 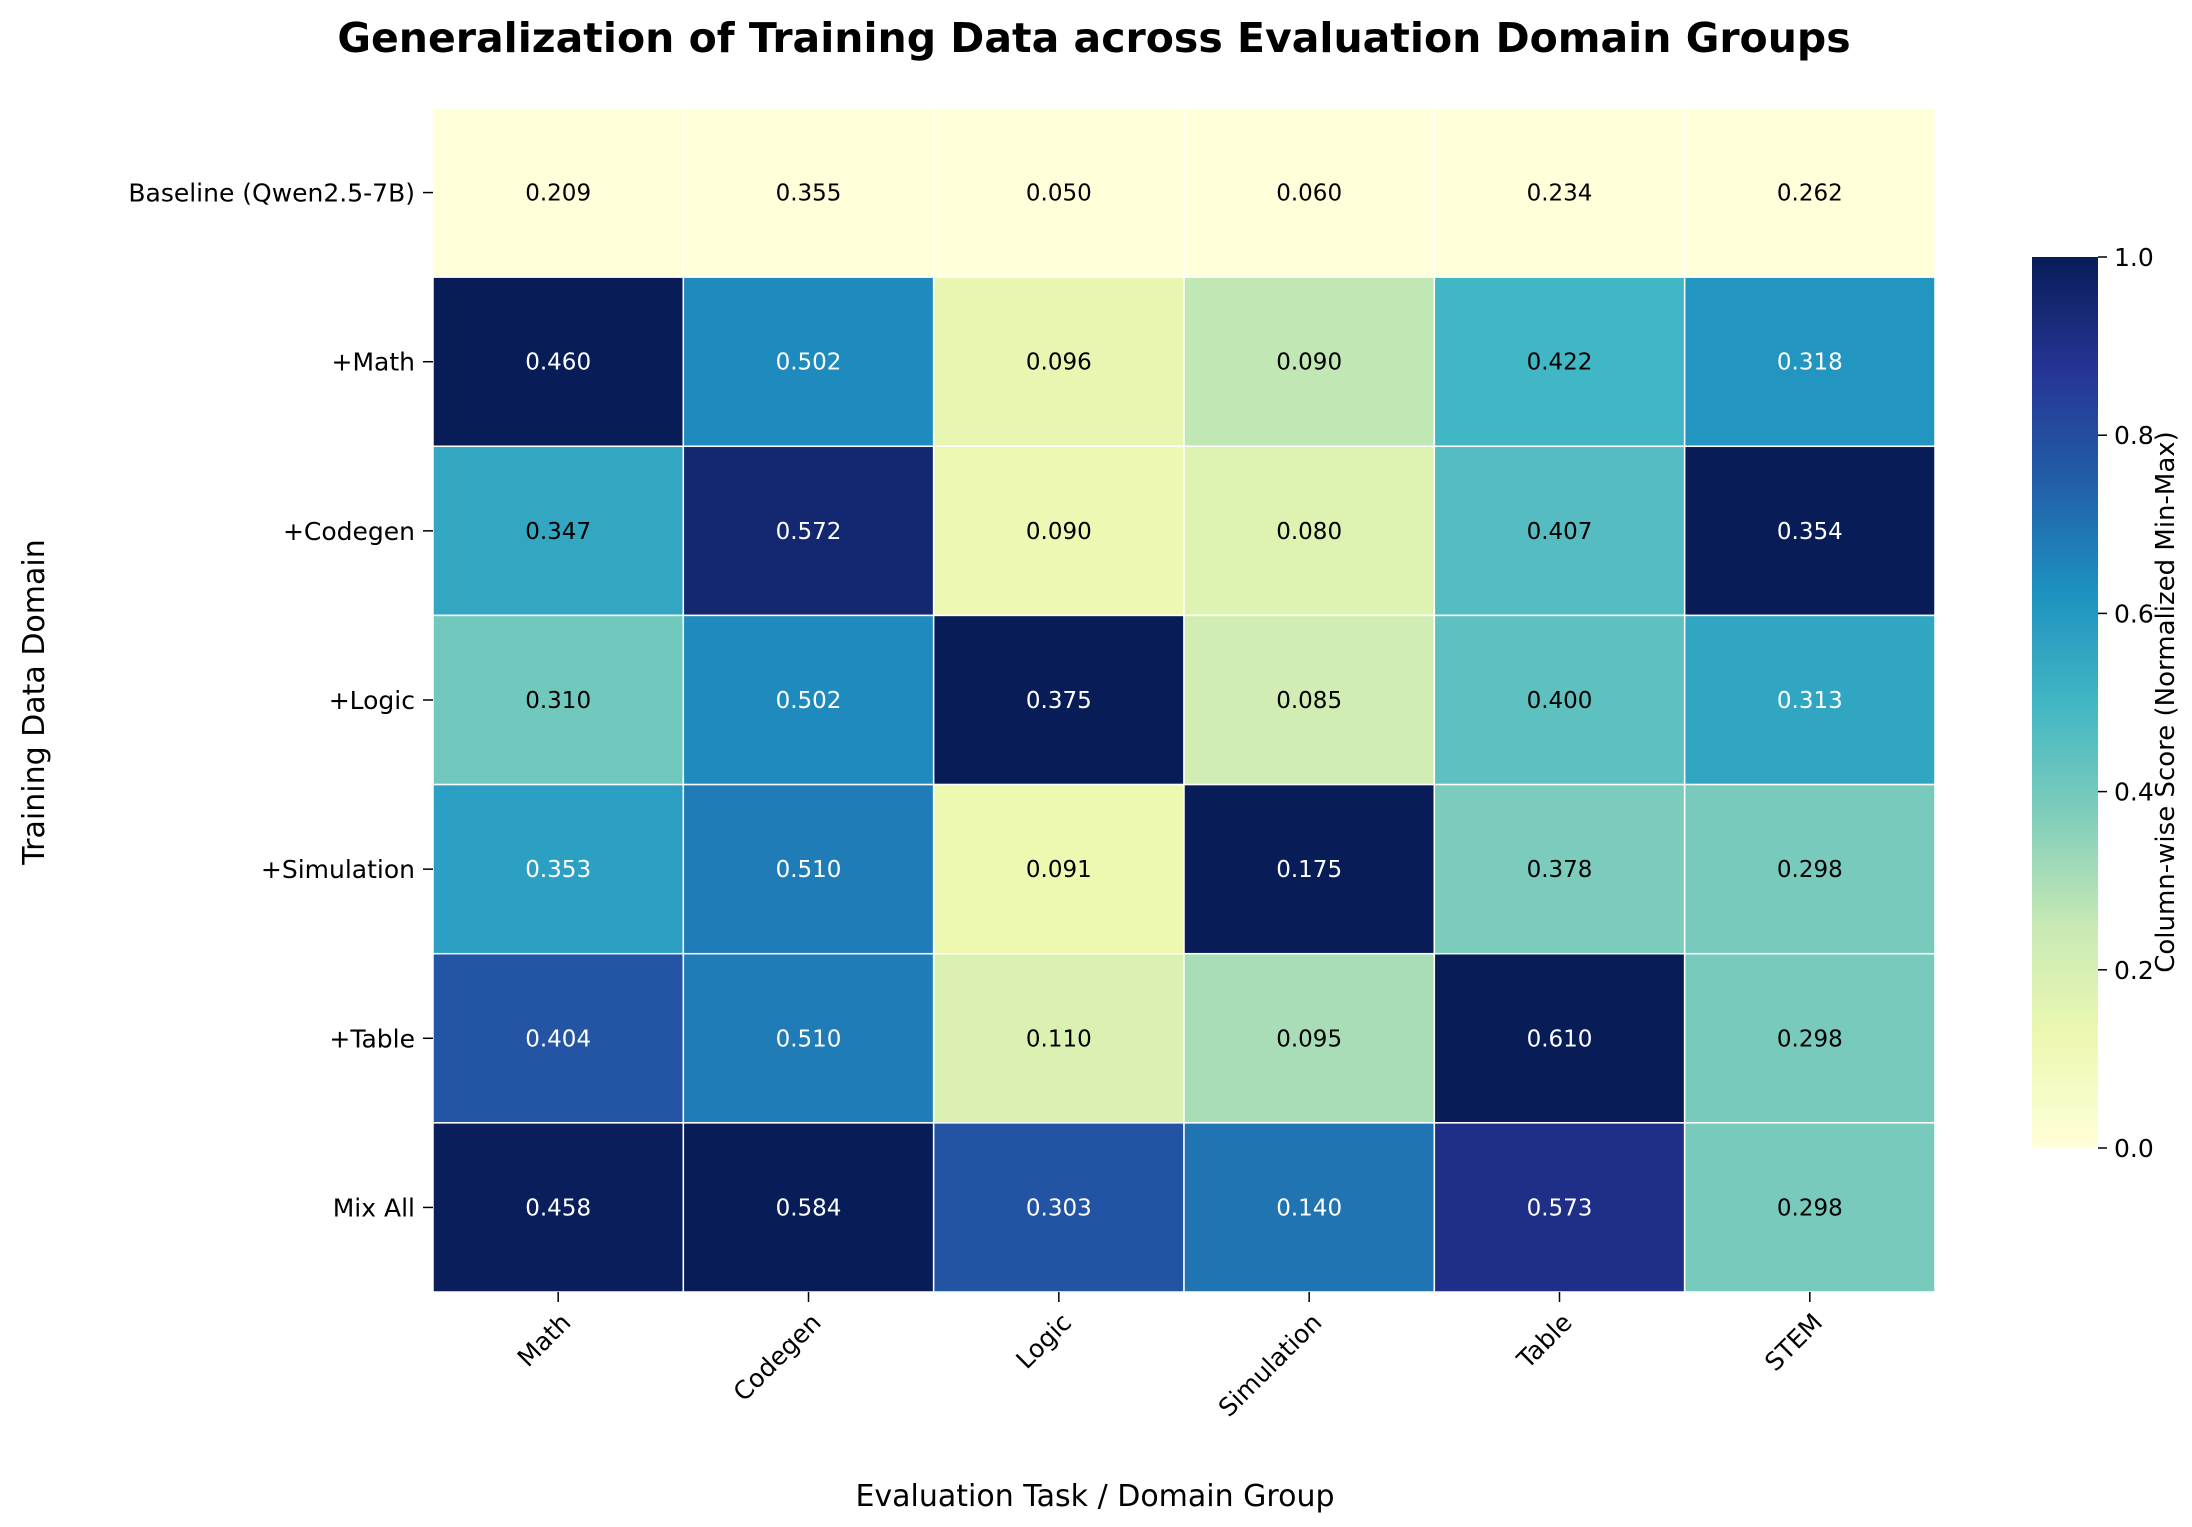 I want to click on x-tick-label: Math, so click(x=544, y=1340).